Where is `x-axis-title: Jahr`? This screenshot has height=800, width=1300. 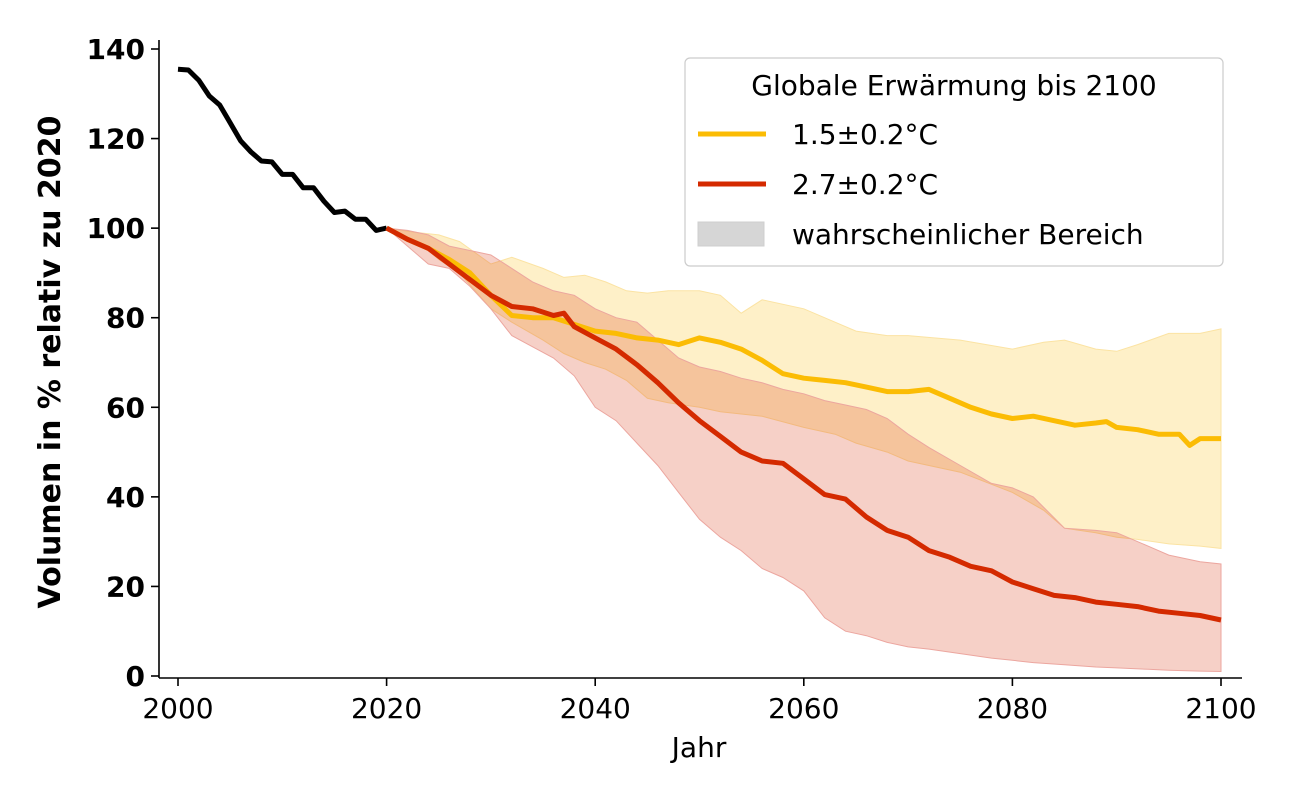
x-axis-title: Jahr is located at coordinates (698, 747).